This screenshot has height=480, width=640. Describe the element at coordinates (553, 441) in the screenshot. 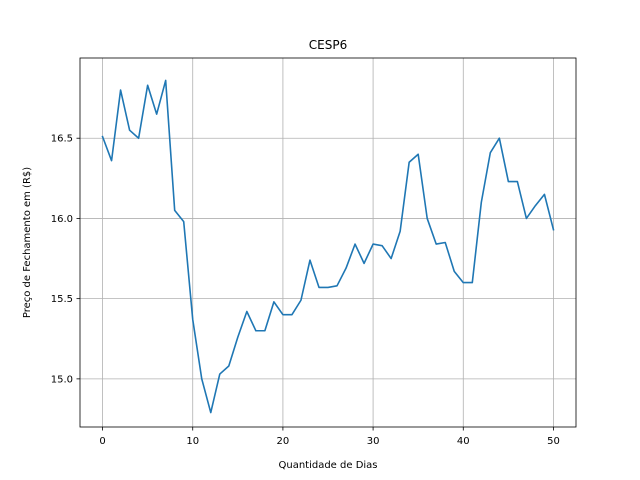

I see `x-tick-label: 50` at that location.